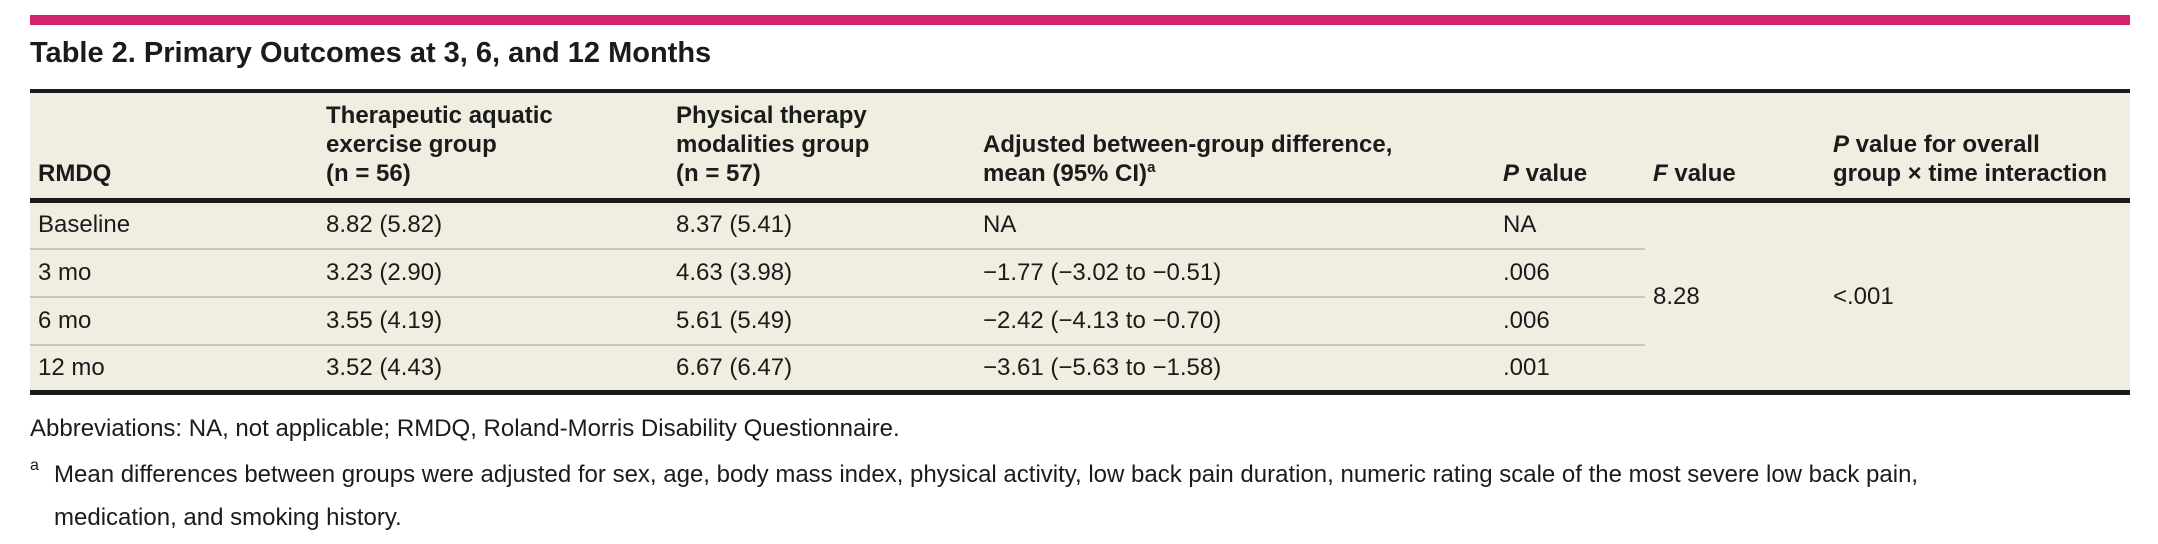  Describe the element at coordinates (1676, 296) in the screenshot. I see `f-value-cell: 8.28` at that location.